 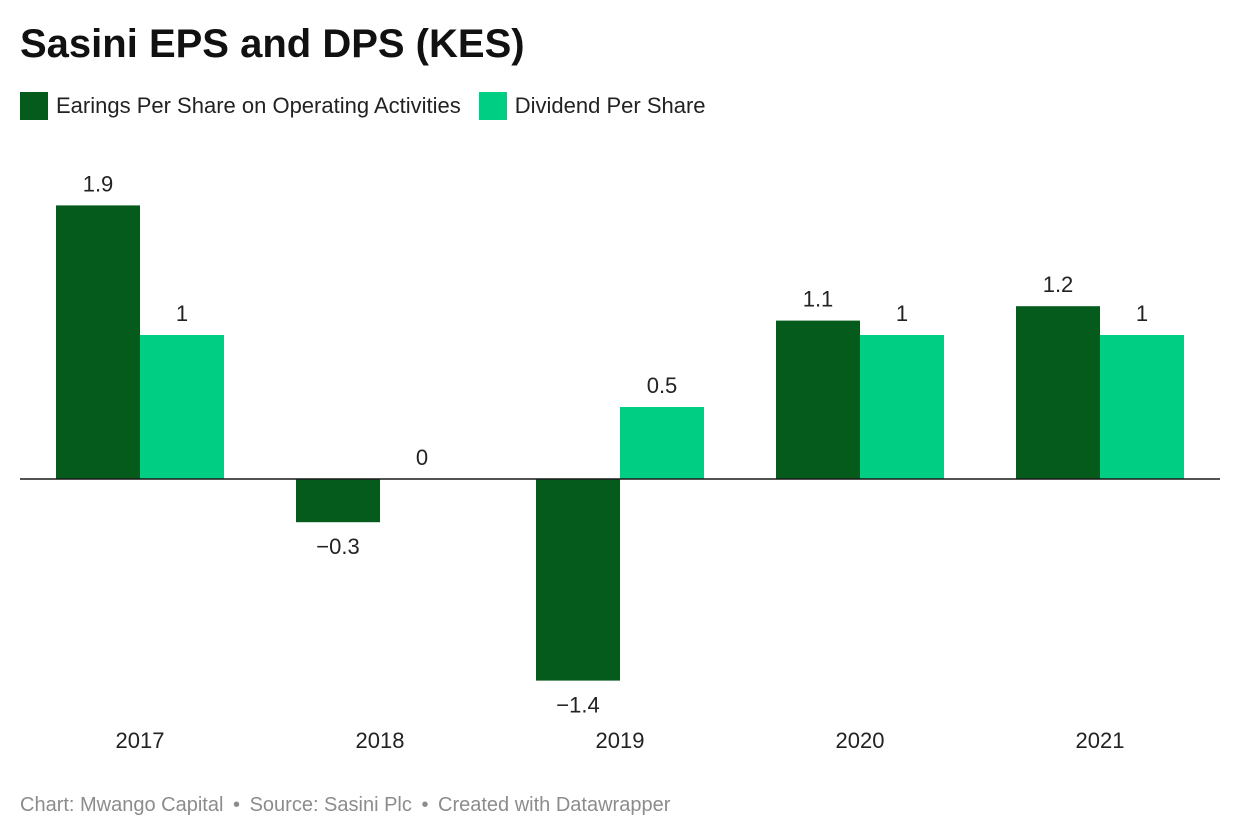 What do you see at coordinates (337, 546) in the screenshot?
I see `data-label-eps-2018: −0.3` at bounding box center [337, 546].